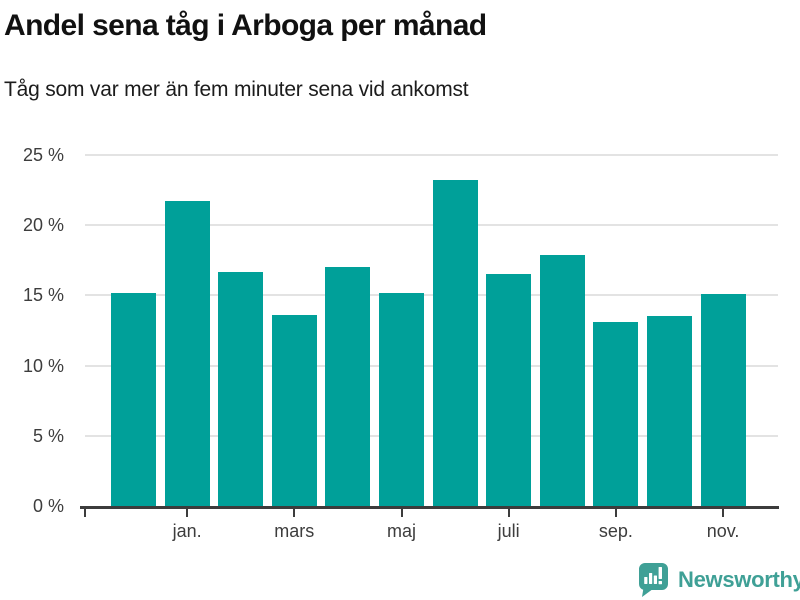  Describe the element at coordinates (615, 531) in the screenshot. I see `x-tick-label: sep.` at that location.